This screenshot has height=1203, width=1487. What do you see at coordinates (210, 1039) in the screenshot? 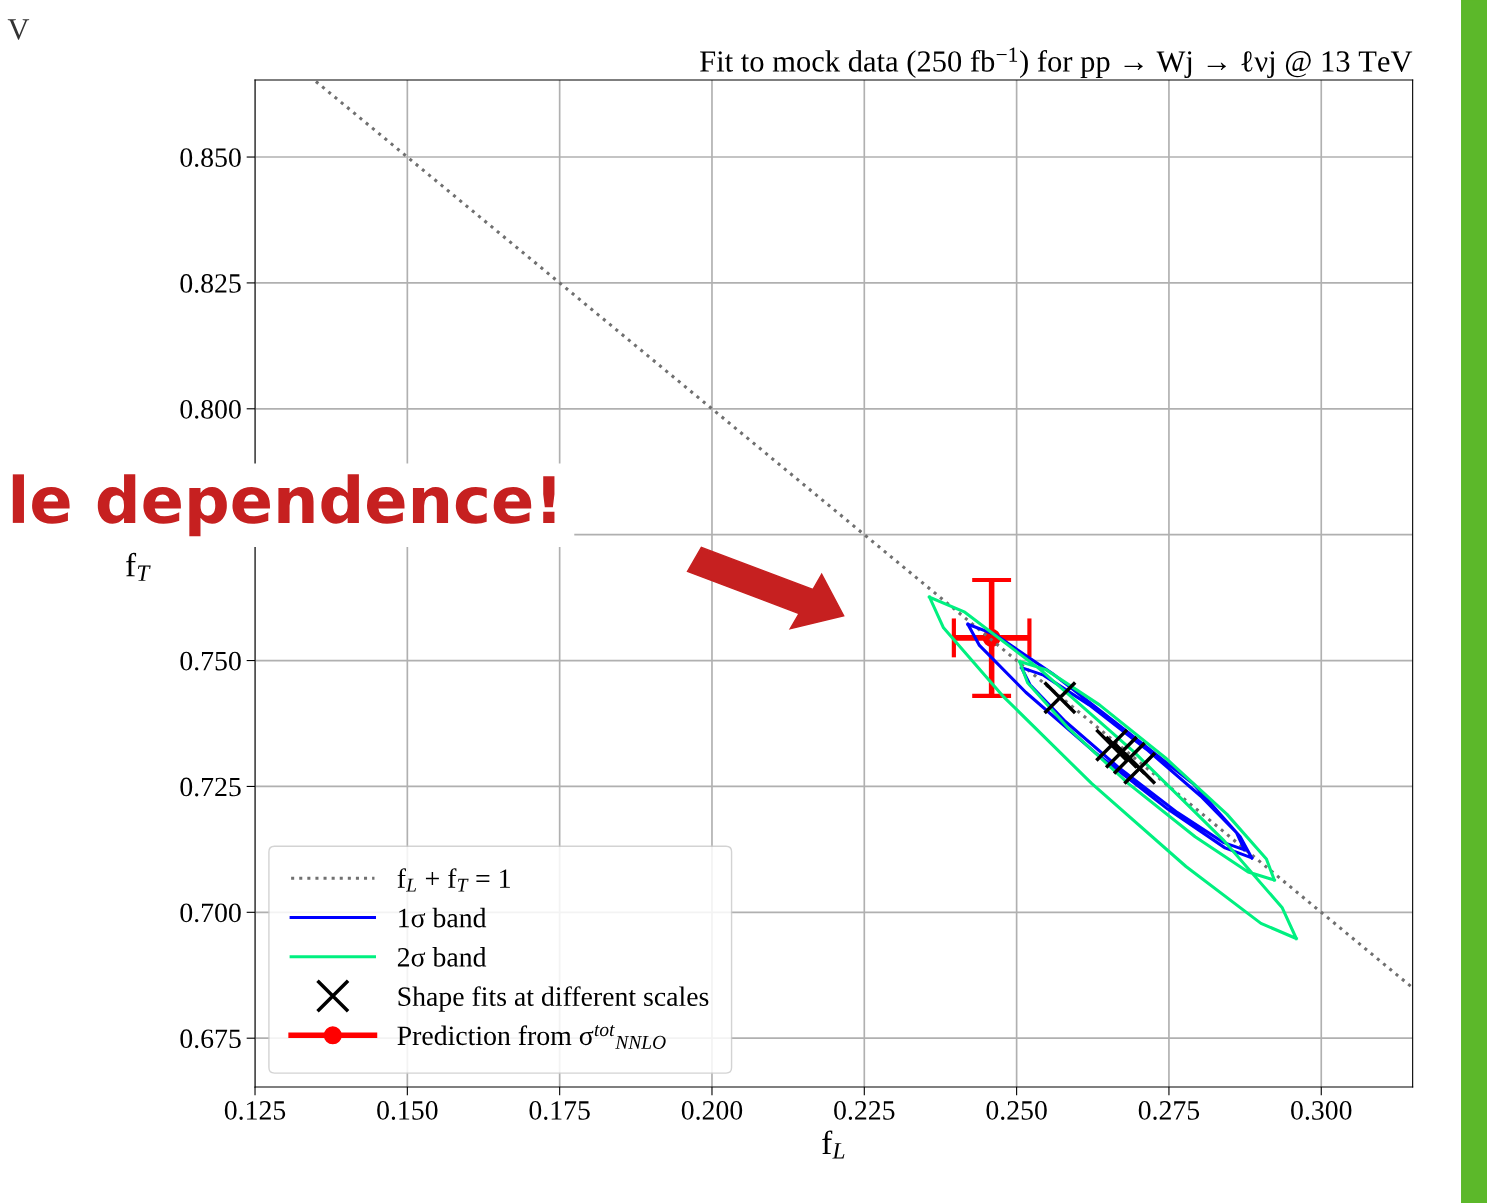
I see `y-tick-label: 0.675` at bounding box center [210, 1039].